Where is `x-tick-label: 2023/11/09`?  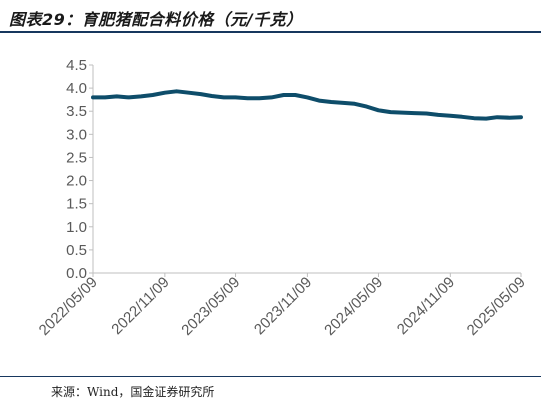
x-tick-label: 2023/11/09 is located at coordinates (283, 306).